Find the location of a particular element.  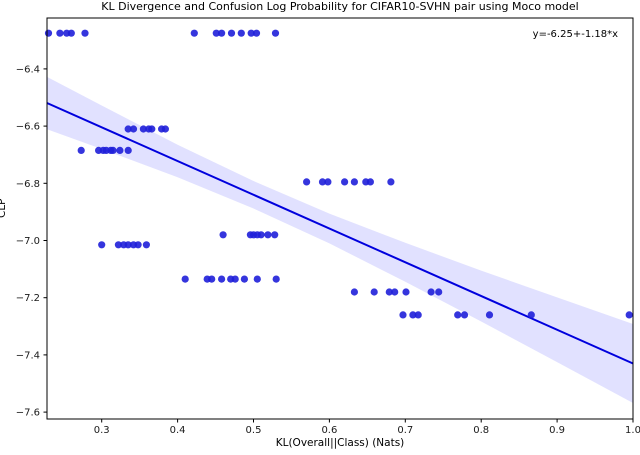

y-tick-label: −6.6 is located at coordinates (28, 127).